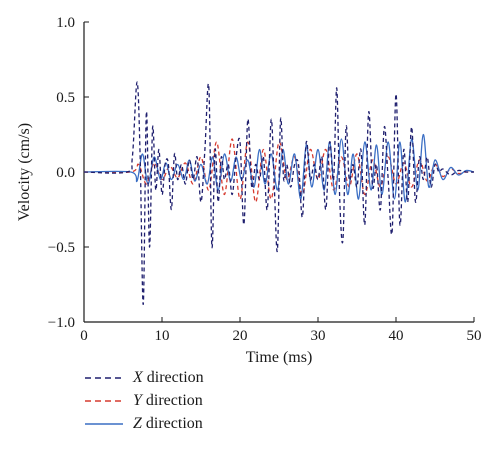 This screenshot has width=500, height=469. Describe the element at coordinates (396, 336) in the screenshot. I see `x-tick-label: 40` at that location.